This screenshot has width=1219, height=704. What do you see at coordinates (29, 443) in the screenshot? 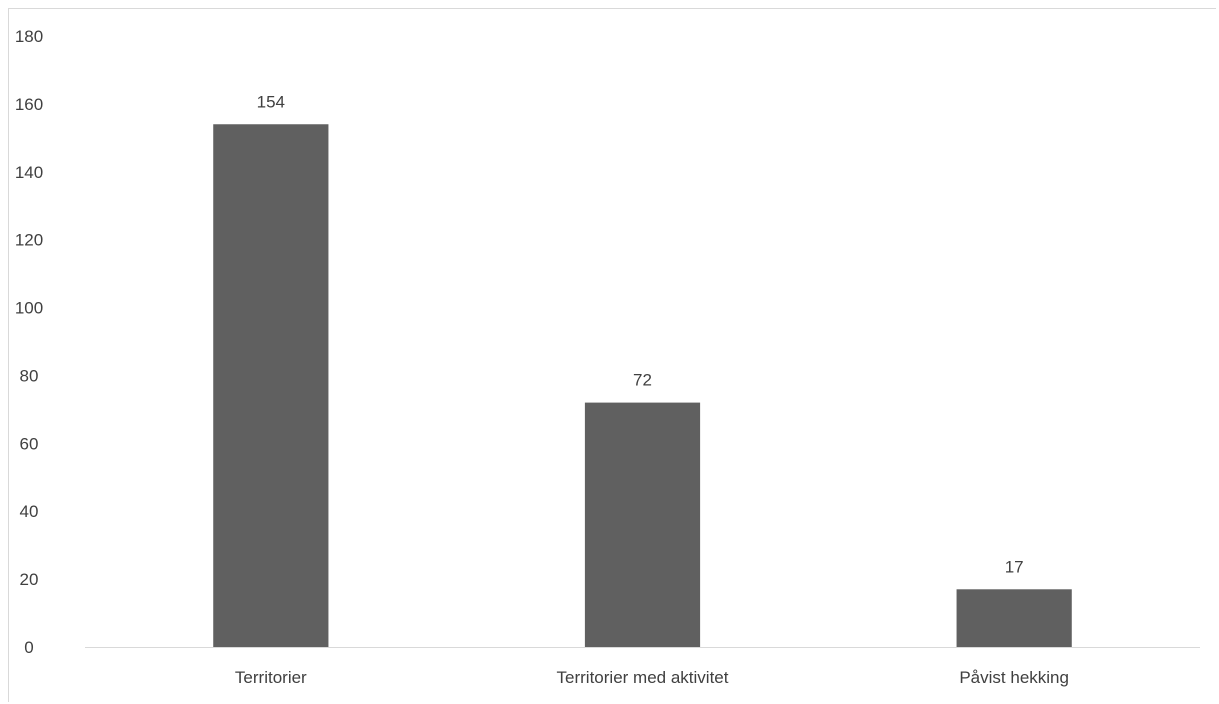
I see `y-tick-label: 60` at bounding box center [29, 443].